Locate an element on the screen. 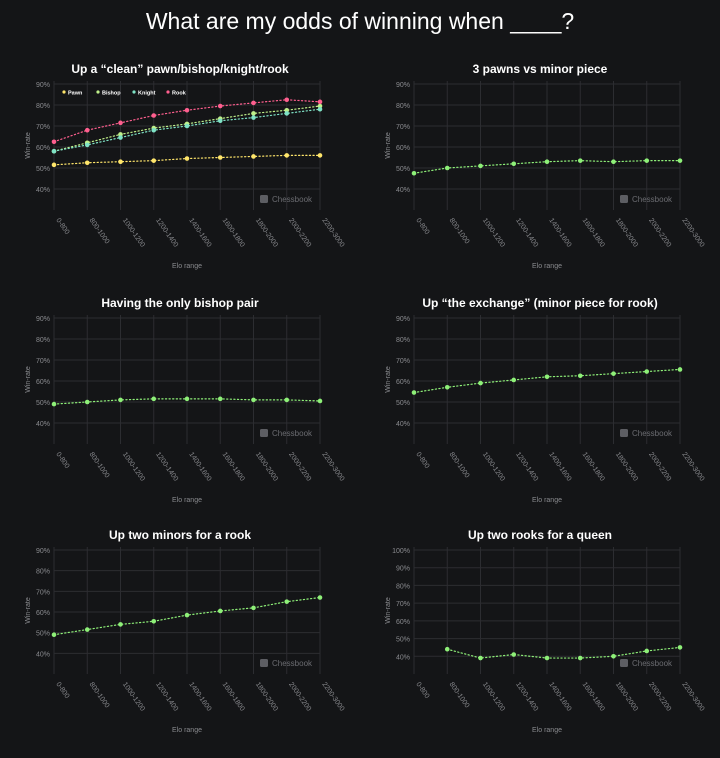 This screenshot has width=720, height=758. x-tick-label: 1600-1800 is located at coordinates (233, 233).